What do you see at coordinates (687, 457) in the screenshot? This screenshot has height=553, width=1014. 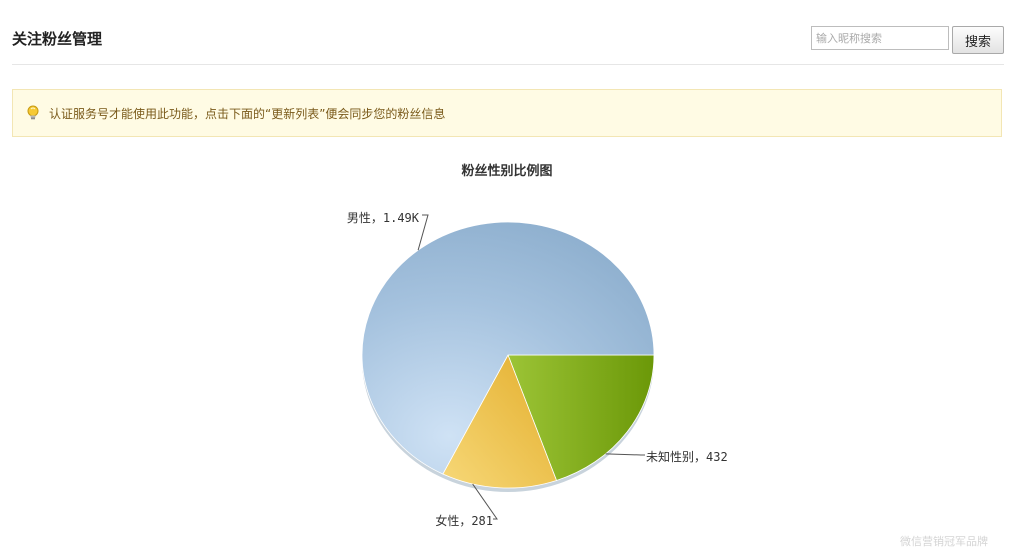 I see `pie-label-1: 未知性别，432` at bounding box center [687, 457].